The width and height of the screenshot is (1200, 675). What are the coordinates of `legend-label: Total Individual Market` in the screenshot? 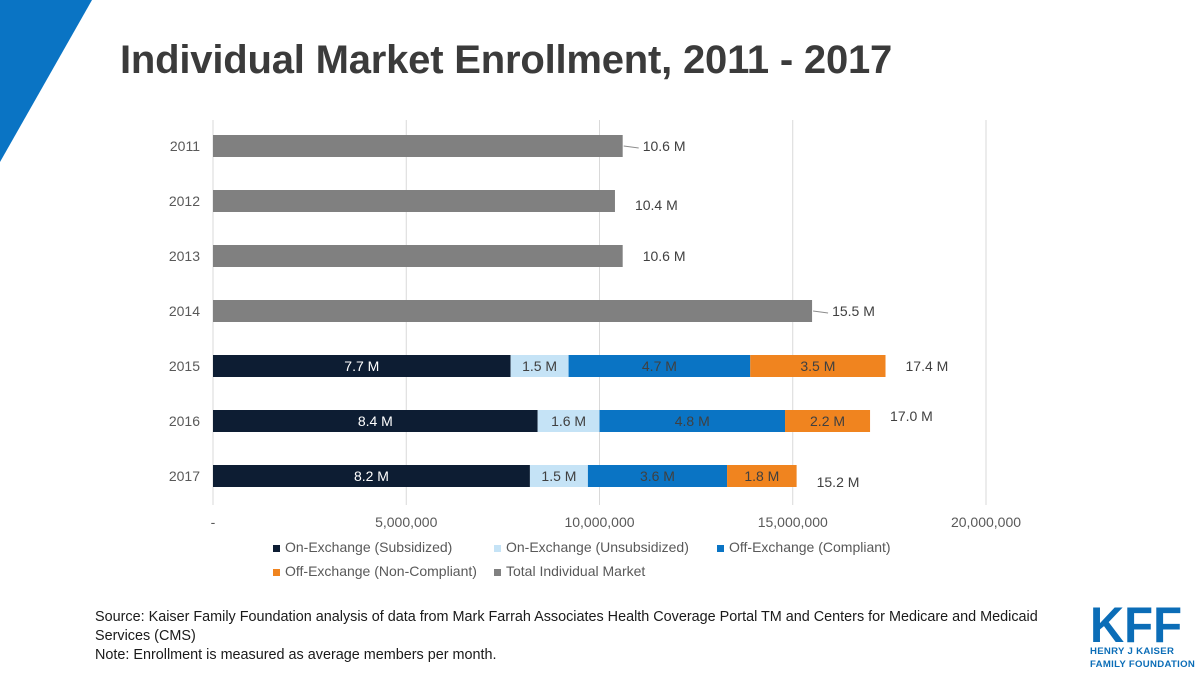 It's located at (575, 571).